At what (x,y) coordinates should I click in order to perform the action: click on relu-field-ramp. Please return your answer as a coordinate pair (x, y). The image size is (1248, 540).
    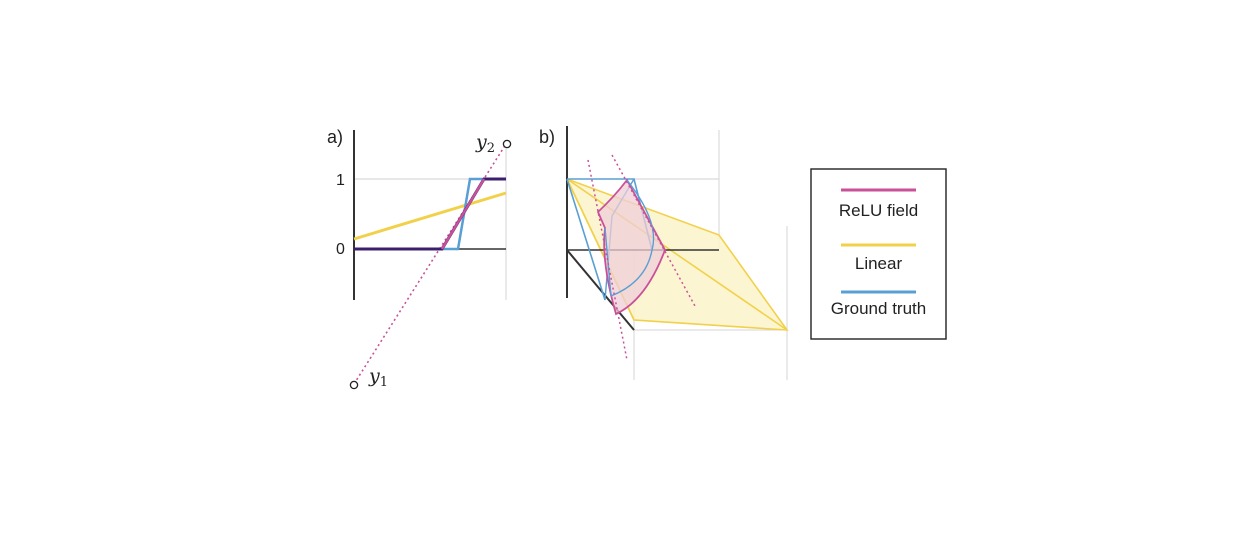
    Looking at the image, I should click on (463, 214).